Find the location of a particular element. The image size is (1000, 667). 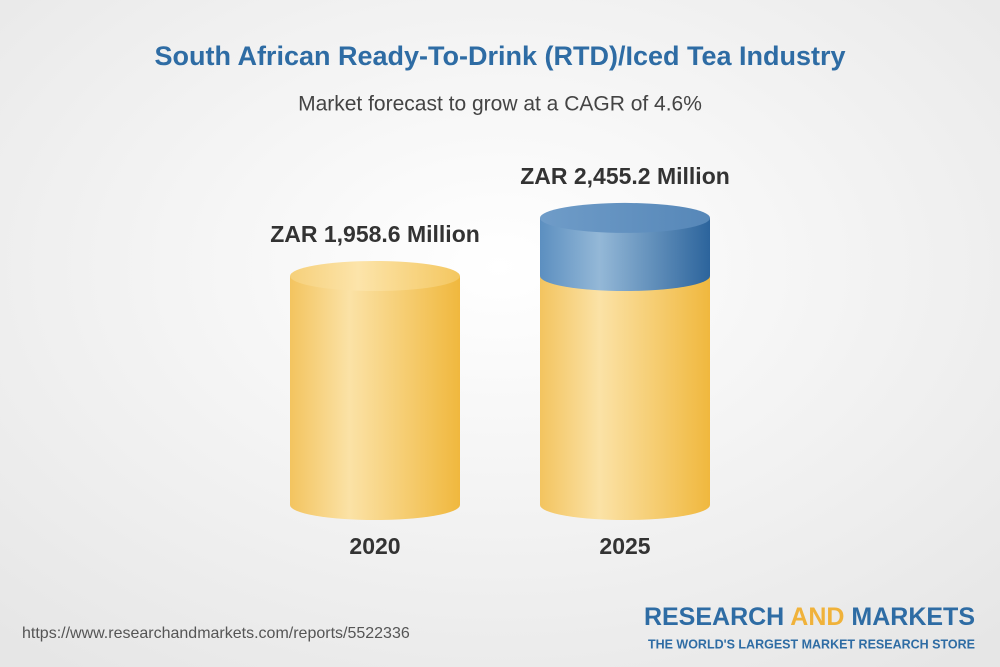

x-tick-label: 2025 is located at coordinates (624, 546).